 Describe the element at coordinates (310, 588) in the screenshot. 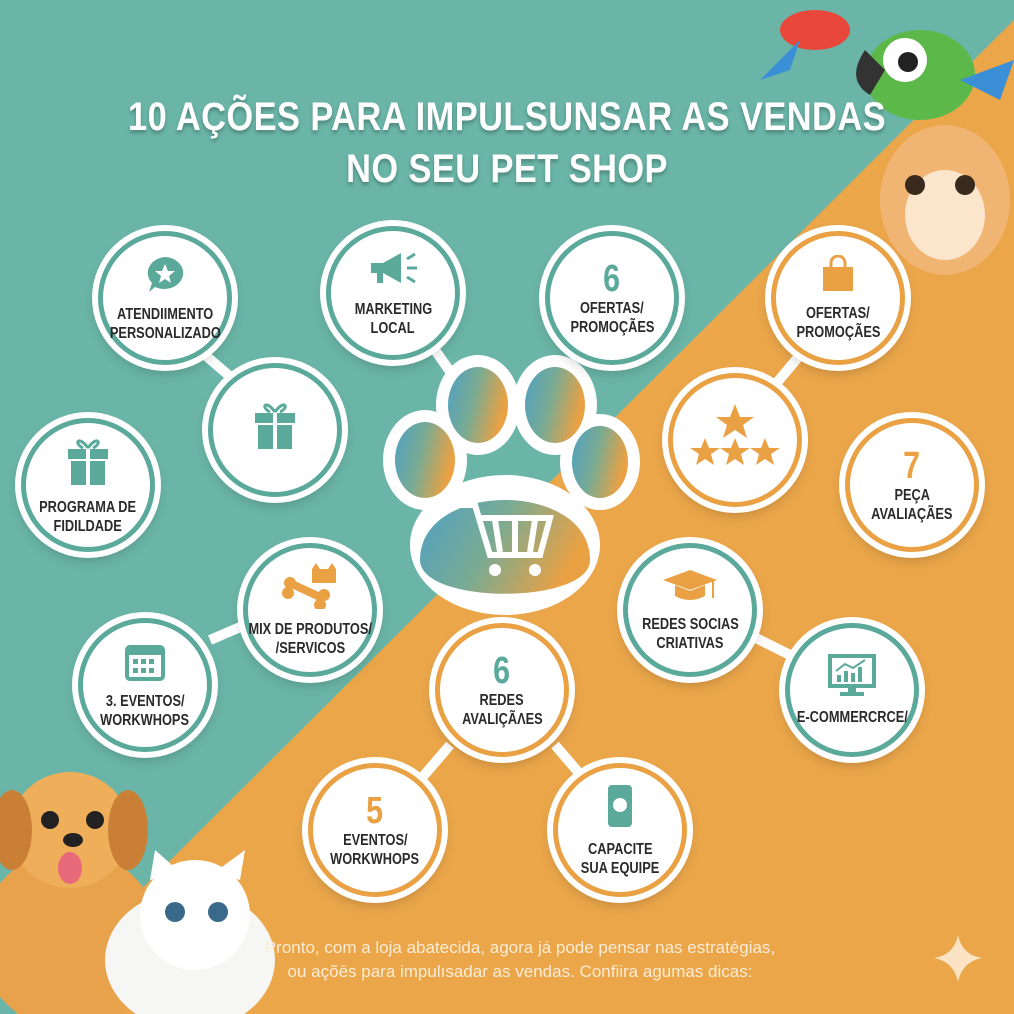

I see `bone-cat-icon` at that location.